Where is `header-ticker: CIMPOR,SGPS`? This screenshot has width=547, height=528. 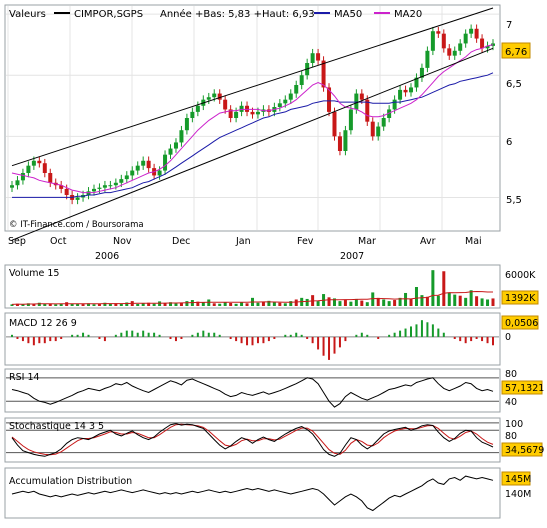 header-ticker: CIMPOR,SGPS is located at coordinates (108, 14).